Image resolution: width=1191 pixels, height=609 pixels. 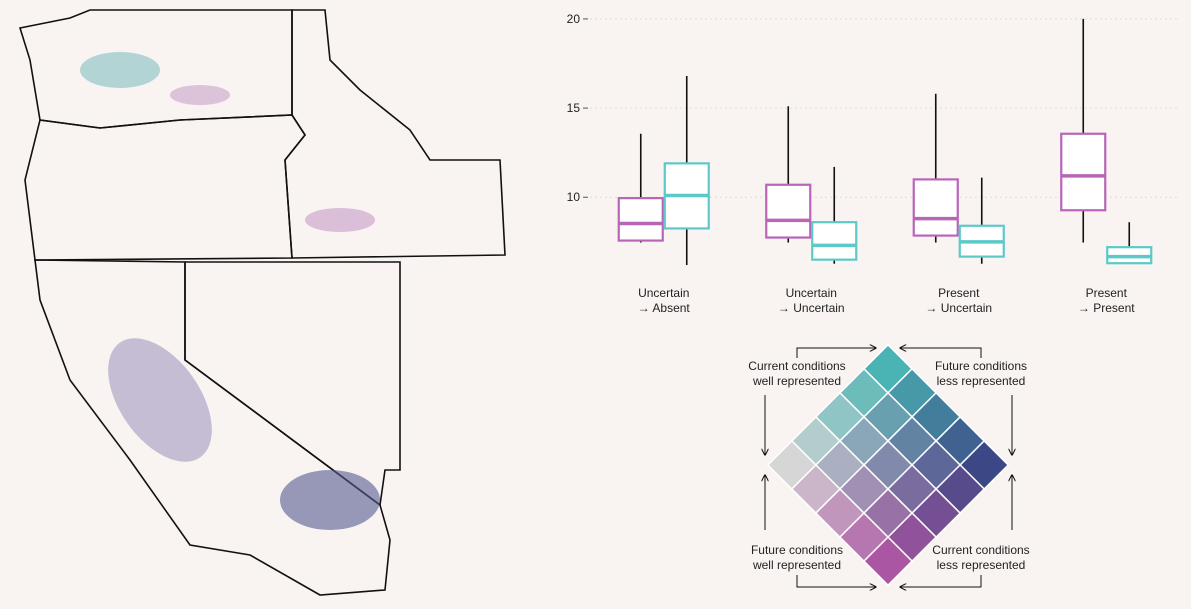 I want to click on legend-cell, so click(x=888, y=561).